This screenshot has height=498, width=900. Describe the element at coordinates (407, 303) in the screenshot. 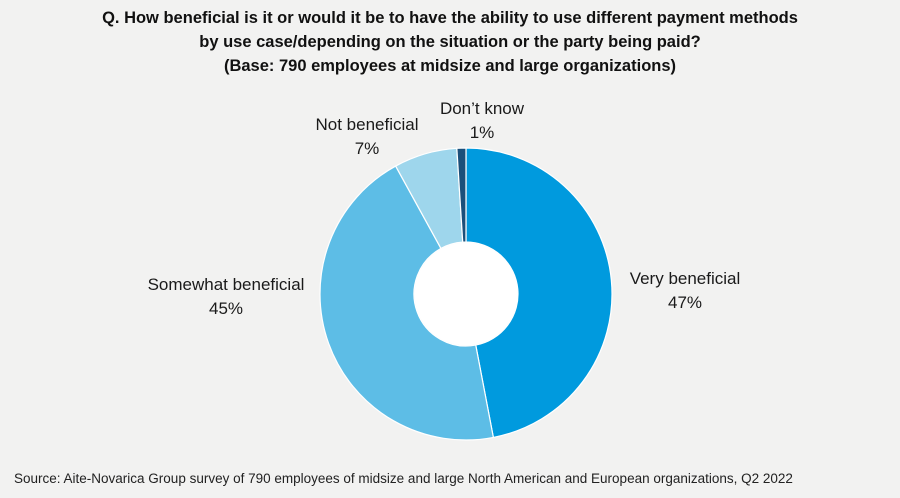

I see `slice-somewhat-beneficial` at that location.